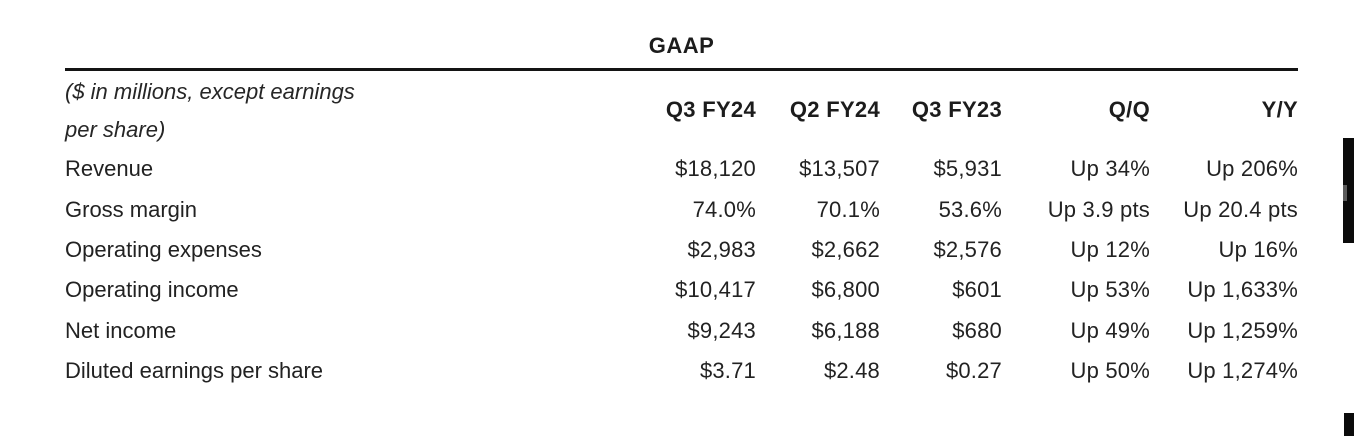 Image resolution: width=1354 pixels, height=436 pixels. What do you see at coordinates (1349, 424) in the screenshot?
I see `scrollbar-fragment-bottom` at bounding box center [1349, 424].